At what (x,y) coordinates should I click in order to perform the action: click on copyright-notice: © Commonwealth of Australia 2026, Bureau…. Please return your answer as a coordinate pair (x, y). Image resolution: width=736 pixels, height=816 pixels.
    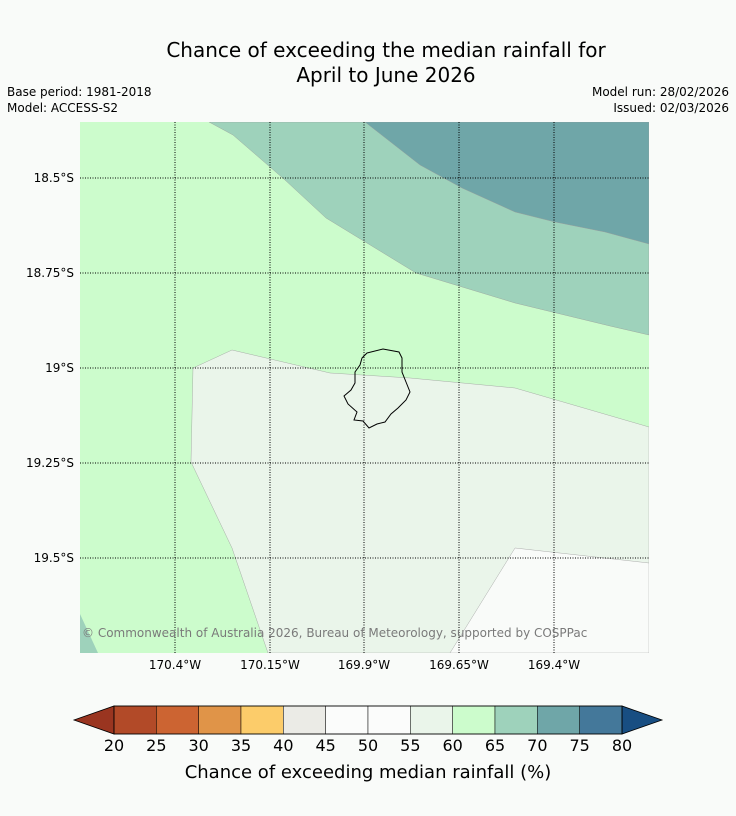
    Looking at the image, I should click on (334, 633).